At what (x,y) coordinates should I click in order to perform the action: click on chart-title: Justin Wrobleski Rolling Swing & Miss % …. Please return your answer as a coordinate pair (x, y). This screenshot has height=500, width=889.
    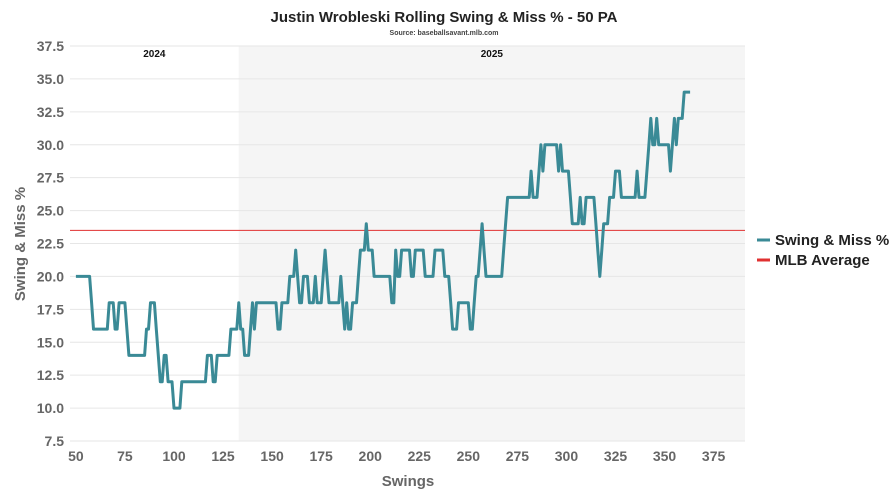
    Looking at the image, I should click on (444, 17).